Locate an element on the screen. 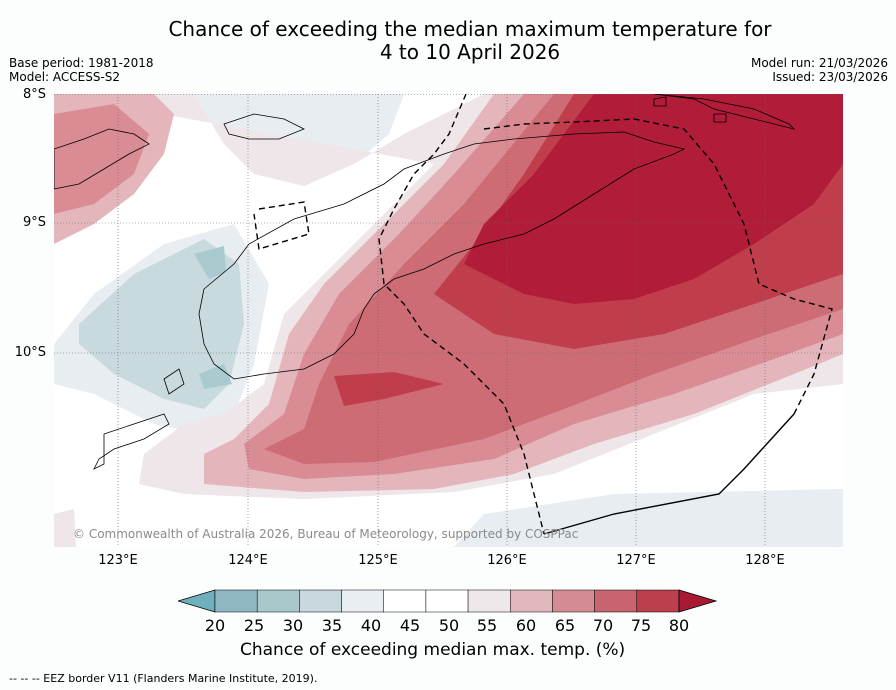 The width and height of the screenshot is (896, 690). lon-label-124e: 124°E is located at coordinates (248, 560).